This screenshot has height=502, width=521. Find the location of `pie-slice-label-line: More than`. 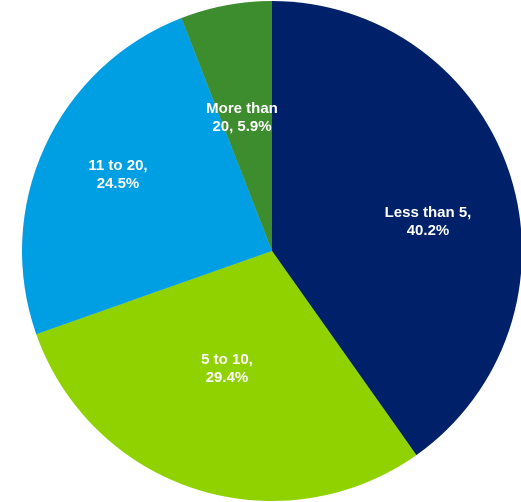

pie-slice-label-line: More than is located at coordinates (242, 108).